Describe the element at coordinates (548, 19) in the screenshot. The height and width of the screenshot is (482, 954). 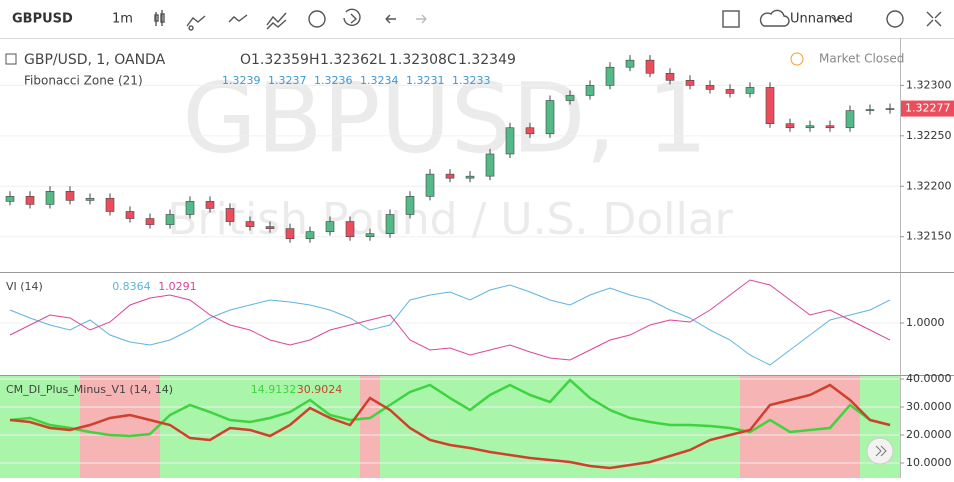
I see `toolbar-icons` at that location.